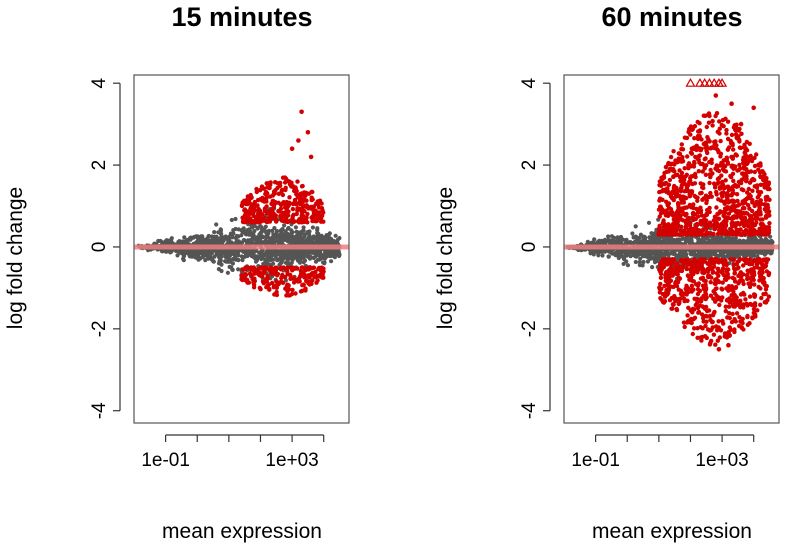  What do you see at coordinates (671, 17) in the screenshot?
I see `panel-title: 60 minutes` at bounding box center [671, 17].